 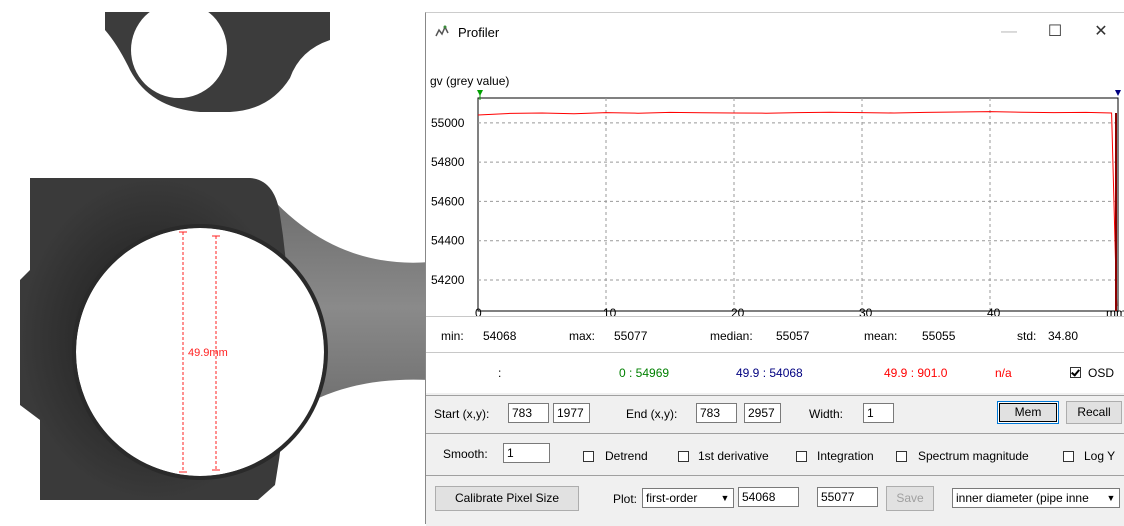 What do you see at coordinates (901, 456) in the screenshot?
I see `spectrum-magnitude-checkbox` at bounding box center [901, 456].